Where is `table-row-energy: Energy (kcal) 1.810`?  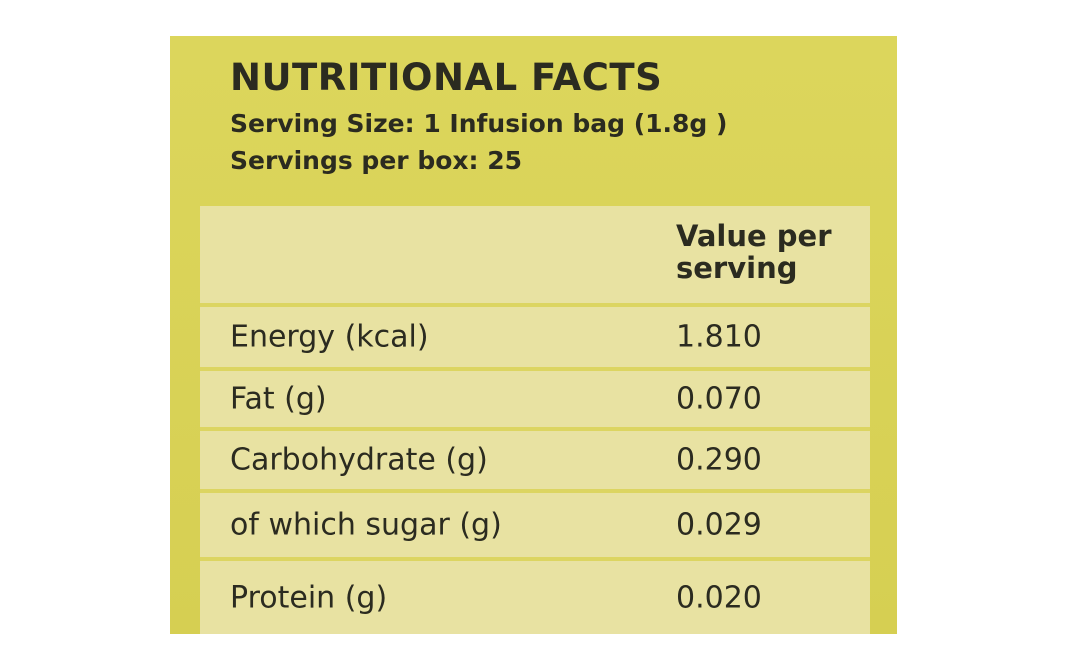
table-row-energy: Energy (kcal) 1.810 is located at coordinates (535, 339).